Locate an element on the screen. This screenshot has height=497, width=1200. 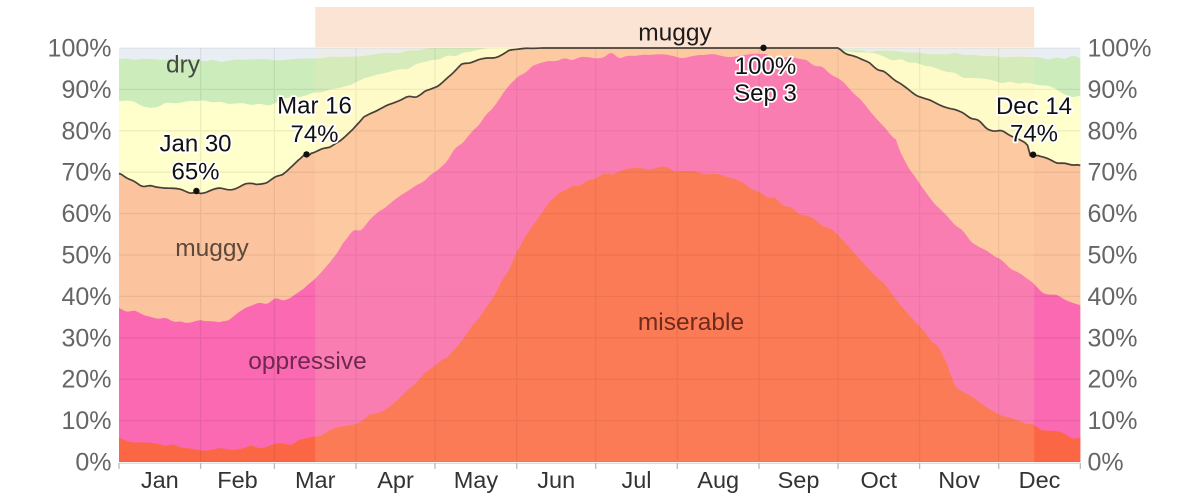
svg-text: Jul is located at coordinates (636, 480).